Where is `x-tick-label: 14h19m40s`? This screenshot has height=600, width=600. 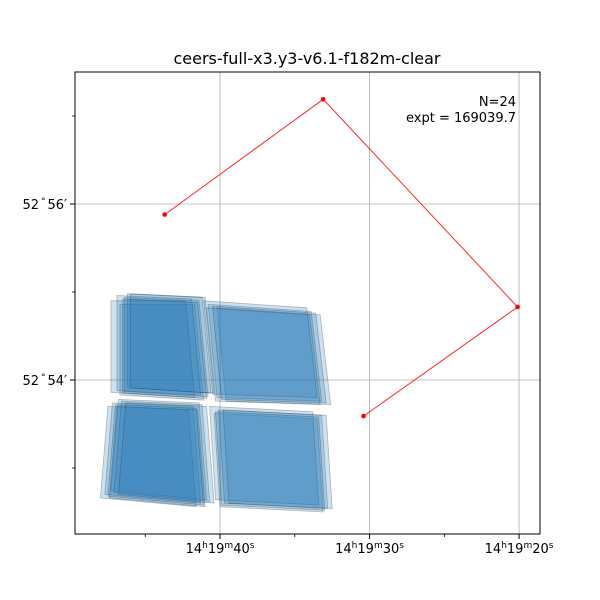
x-tick-label: 14h19m40s is located at coordinates (220, 549).